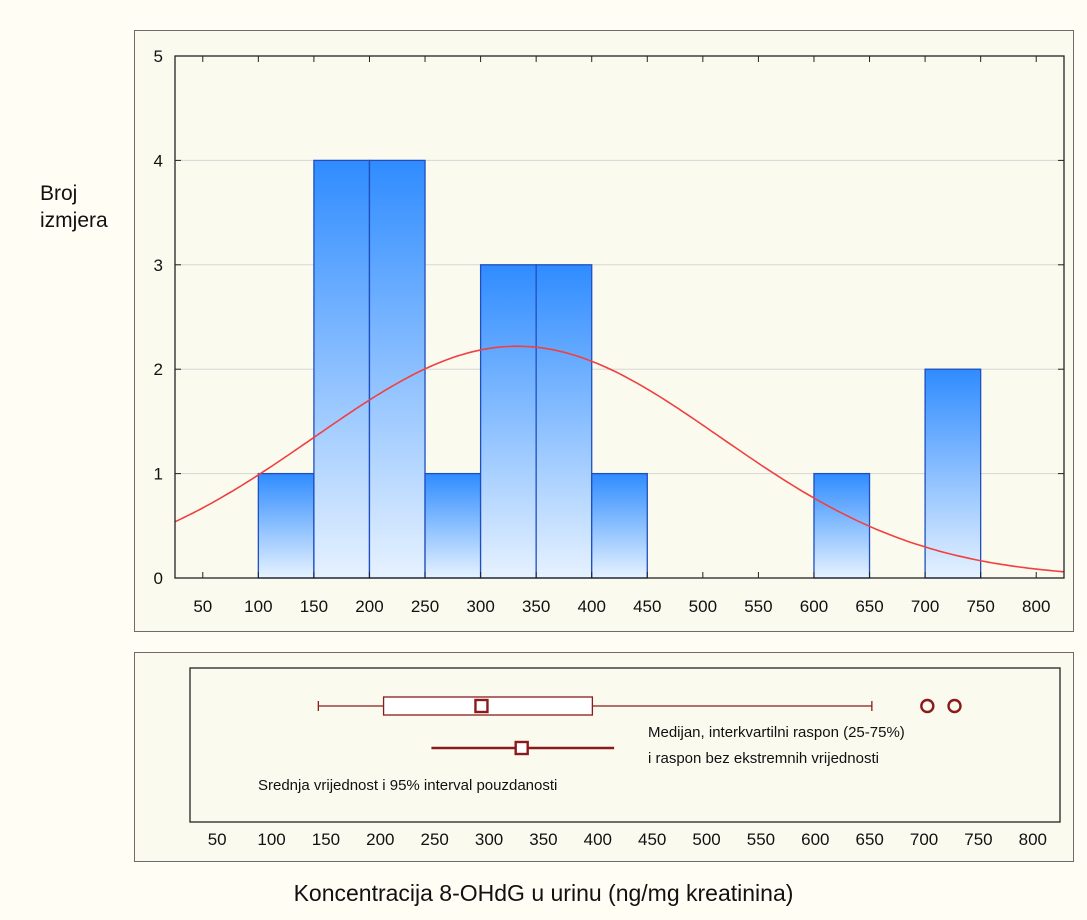  I want to click on boxplot-x-tick-label-800: 800, so click(1033, 839).